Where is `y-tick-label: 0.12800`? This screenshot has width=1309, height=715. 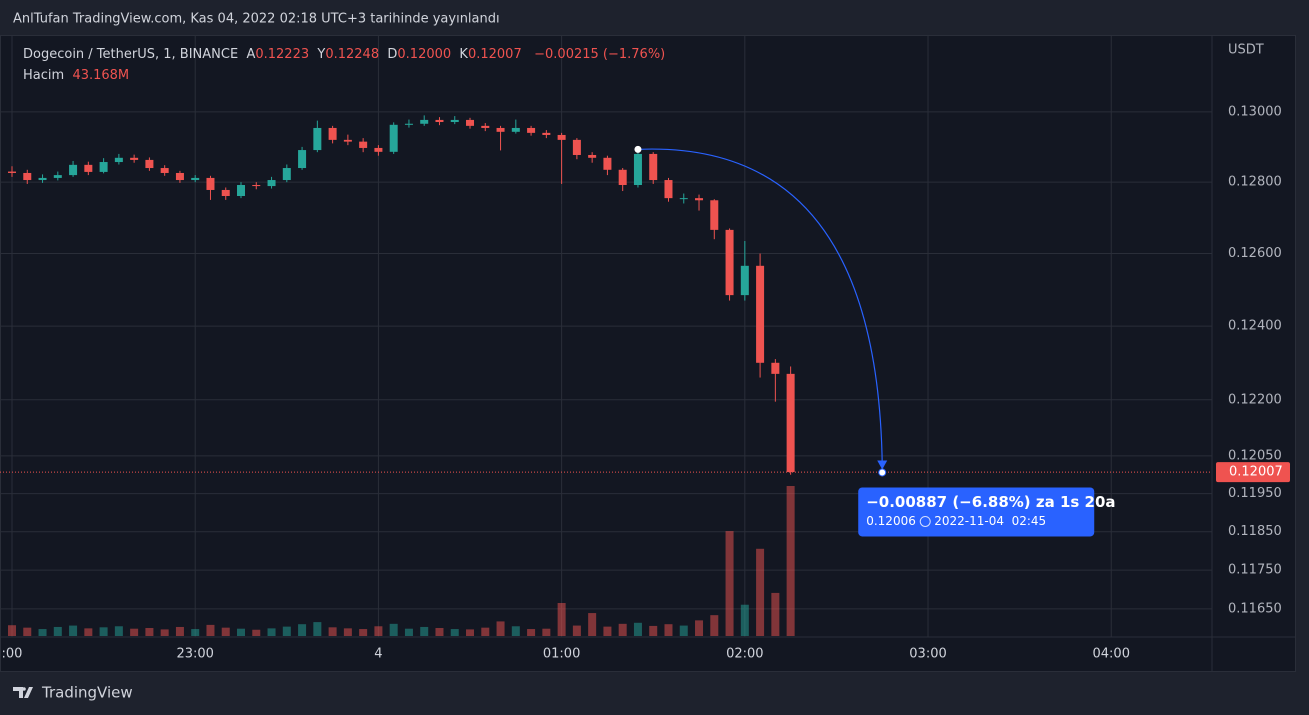
y-tick-label: 0.12800 is located at coordinates (1255, 182).